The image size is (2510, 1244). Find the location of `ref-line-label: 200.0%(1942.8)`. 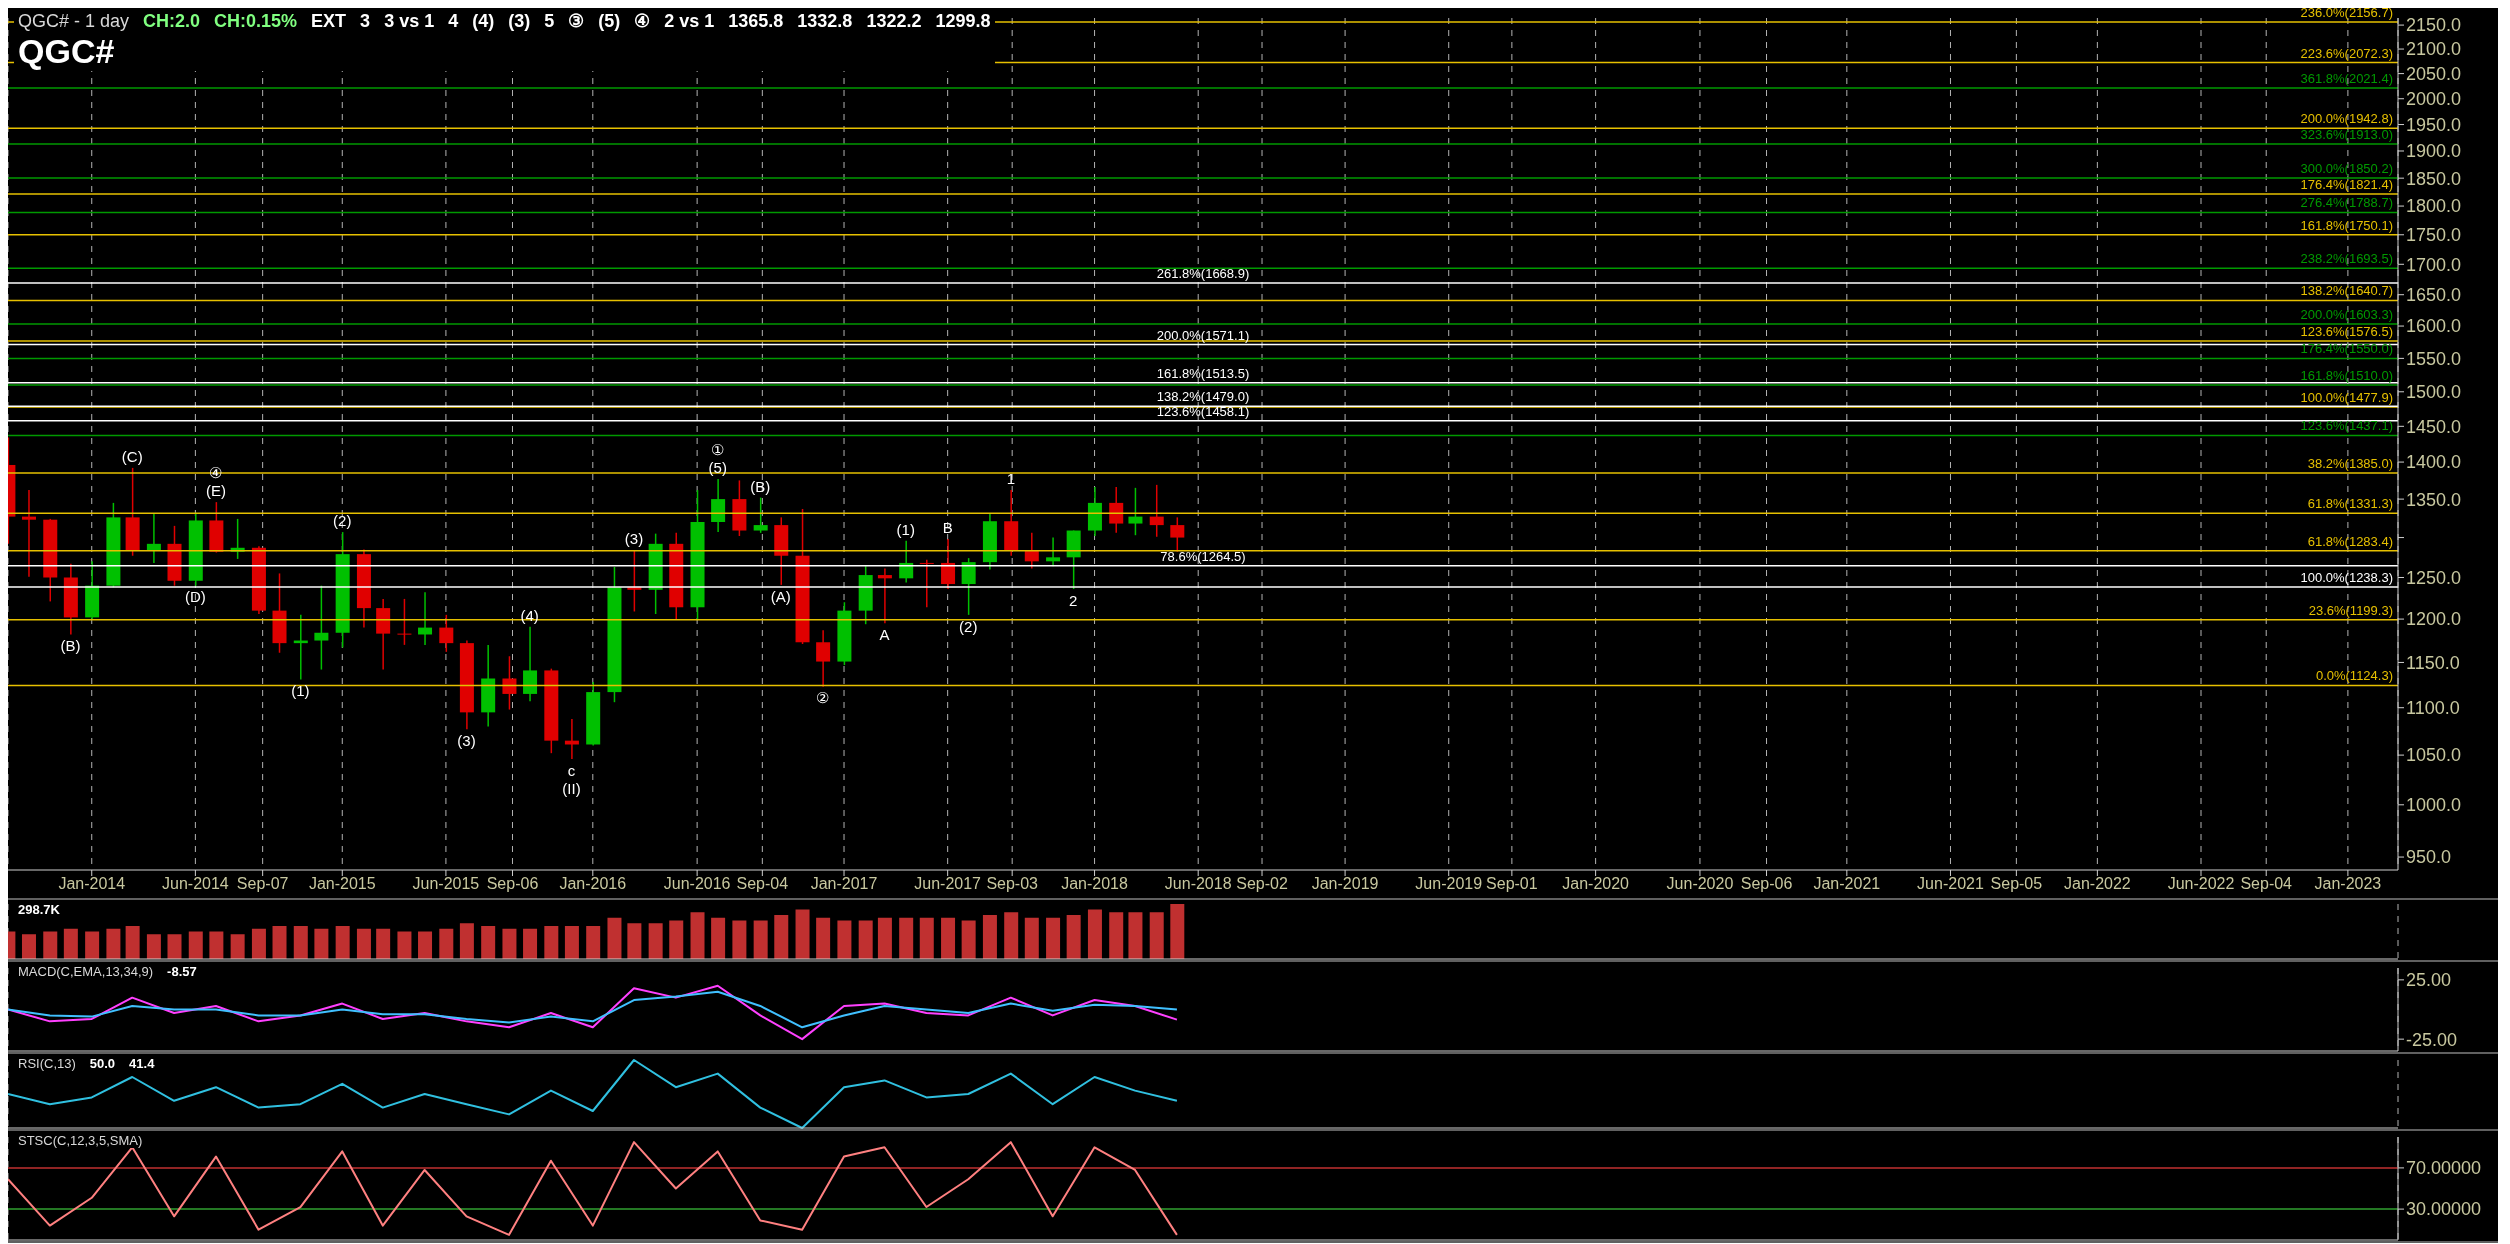

ref-line-label: 200.0%(1942.8) is located at coordinates (2346, 119).